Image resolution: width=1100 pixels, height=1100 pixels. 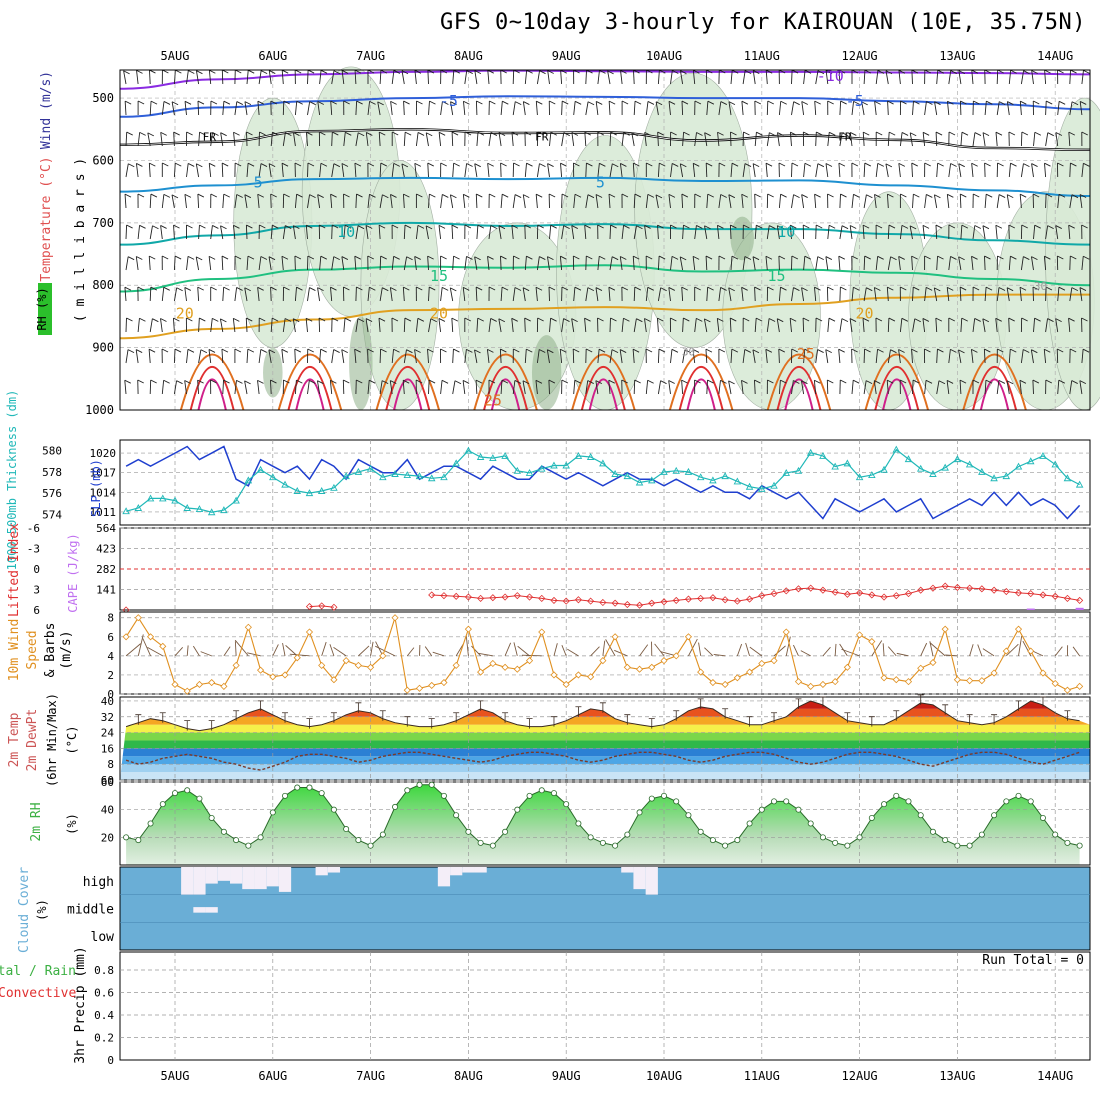 What do you see at coordinates (103, 285) in the screenshot?
I see `pressure-tick-label: 800` at bounding box center [103, 285].